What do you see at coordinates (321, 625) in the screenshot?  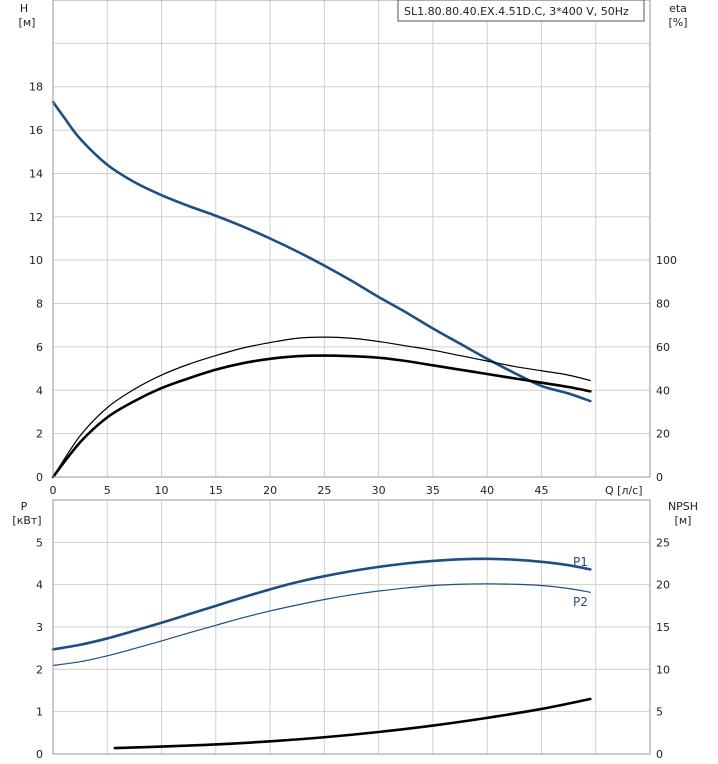 I see `series-p2-line` at bounding box center [321, 625].